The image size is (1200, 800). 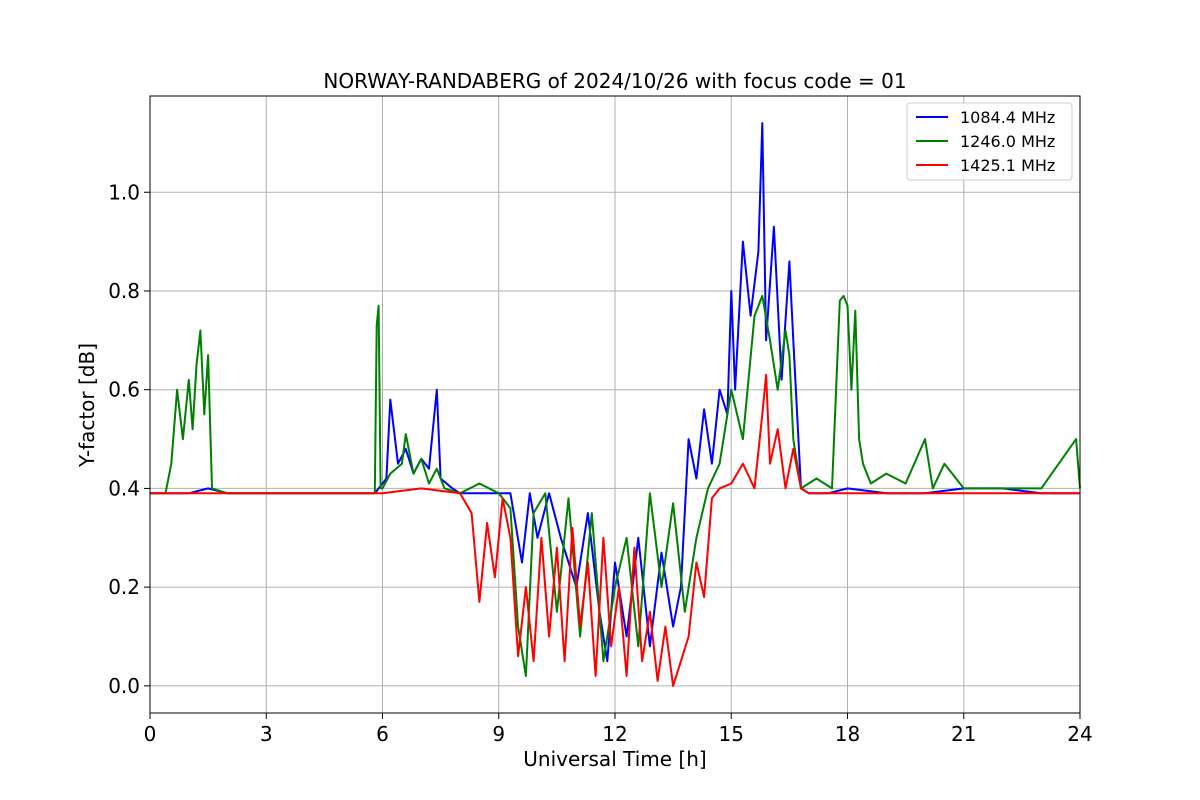 I want to click on x-tick-label: 0, so click(x=150, y=734).